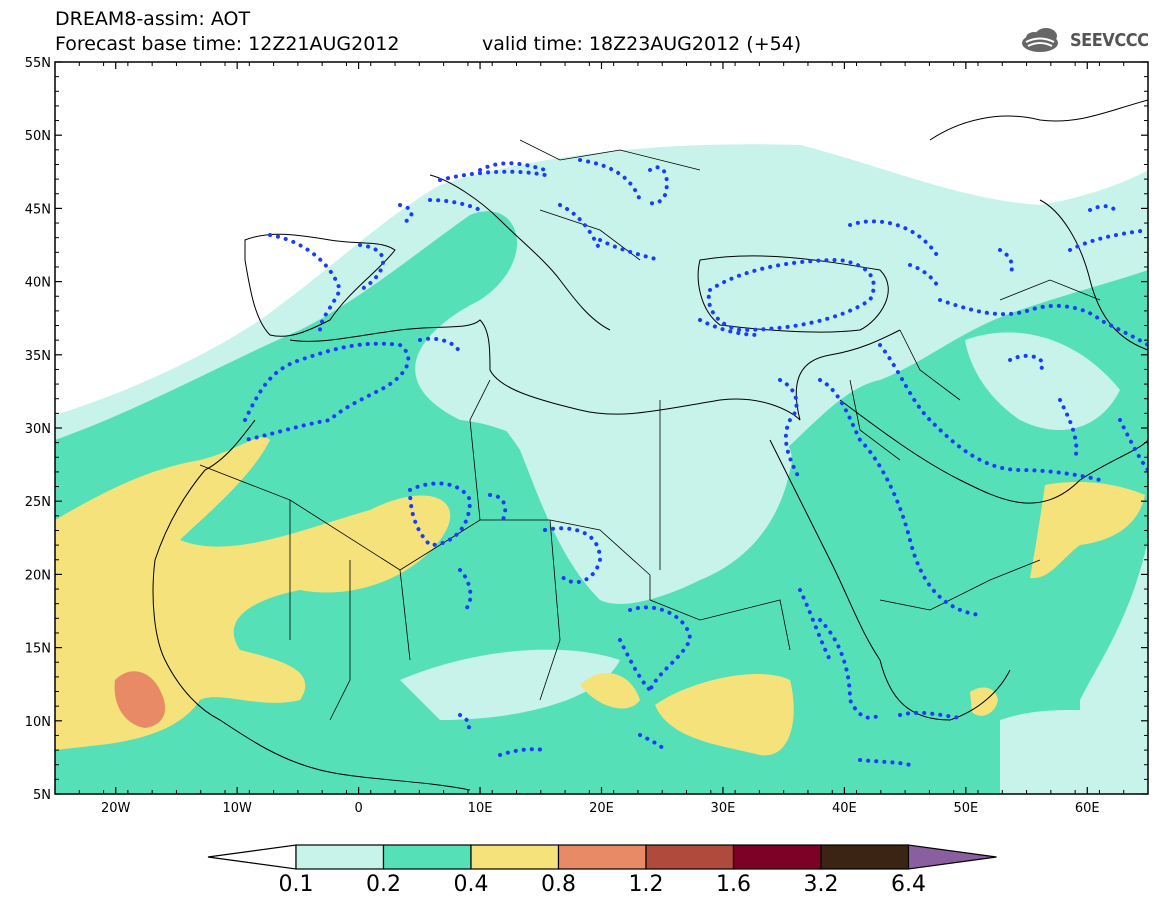 This screenshot has height=905, width=1165. Describe the element at coordinates (646, 884) in the screenshot. I see `colorbar-label: 1.2` at that location.